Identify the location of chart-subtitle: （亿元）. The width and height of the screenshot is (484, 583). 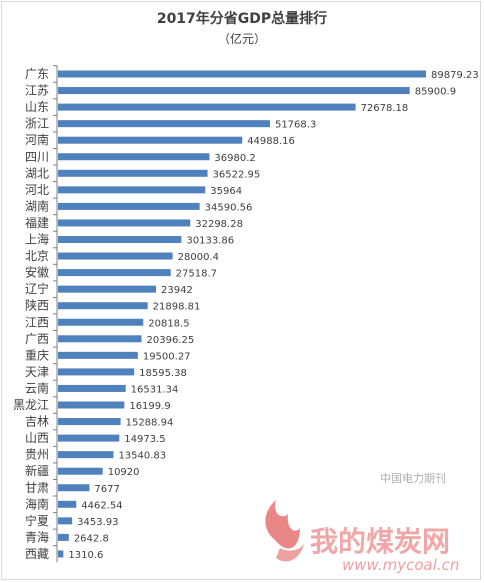
(241, 39).